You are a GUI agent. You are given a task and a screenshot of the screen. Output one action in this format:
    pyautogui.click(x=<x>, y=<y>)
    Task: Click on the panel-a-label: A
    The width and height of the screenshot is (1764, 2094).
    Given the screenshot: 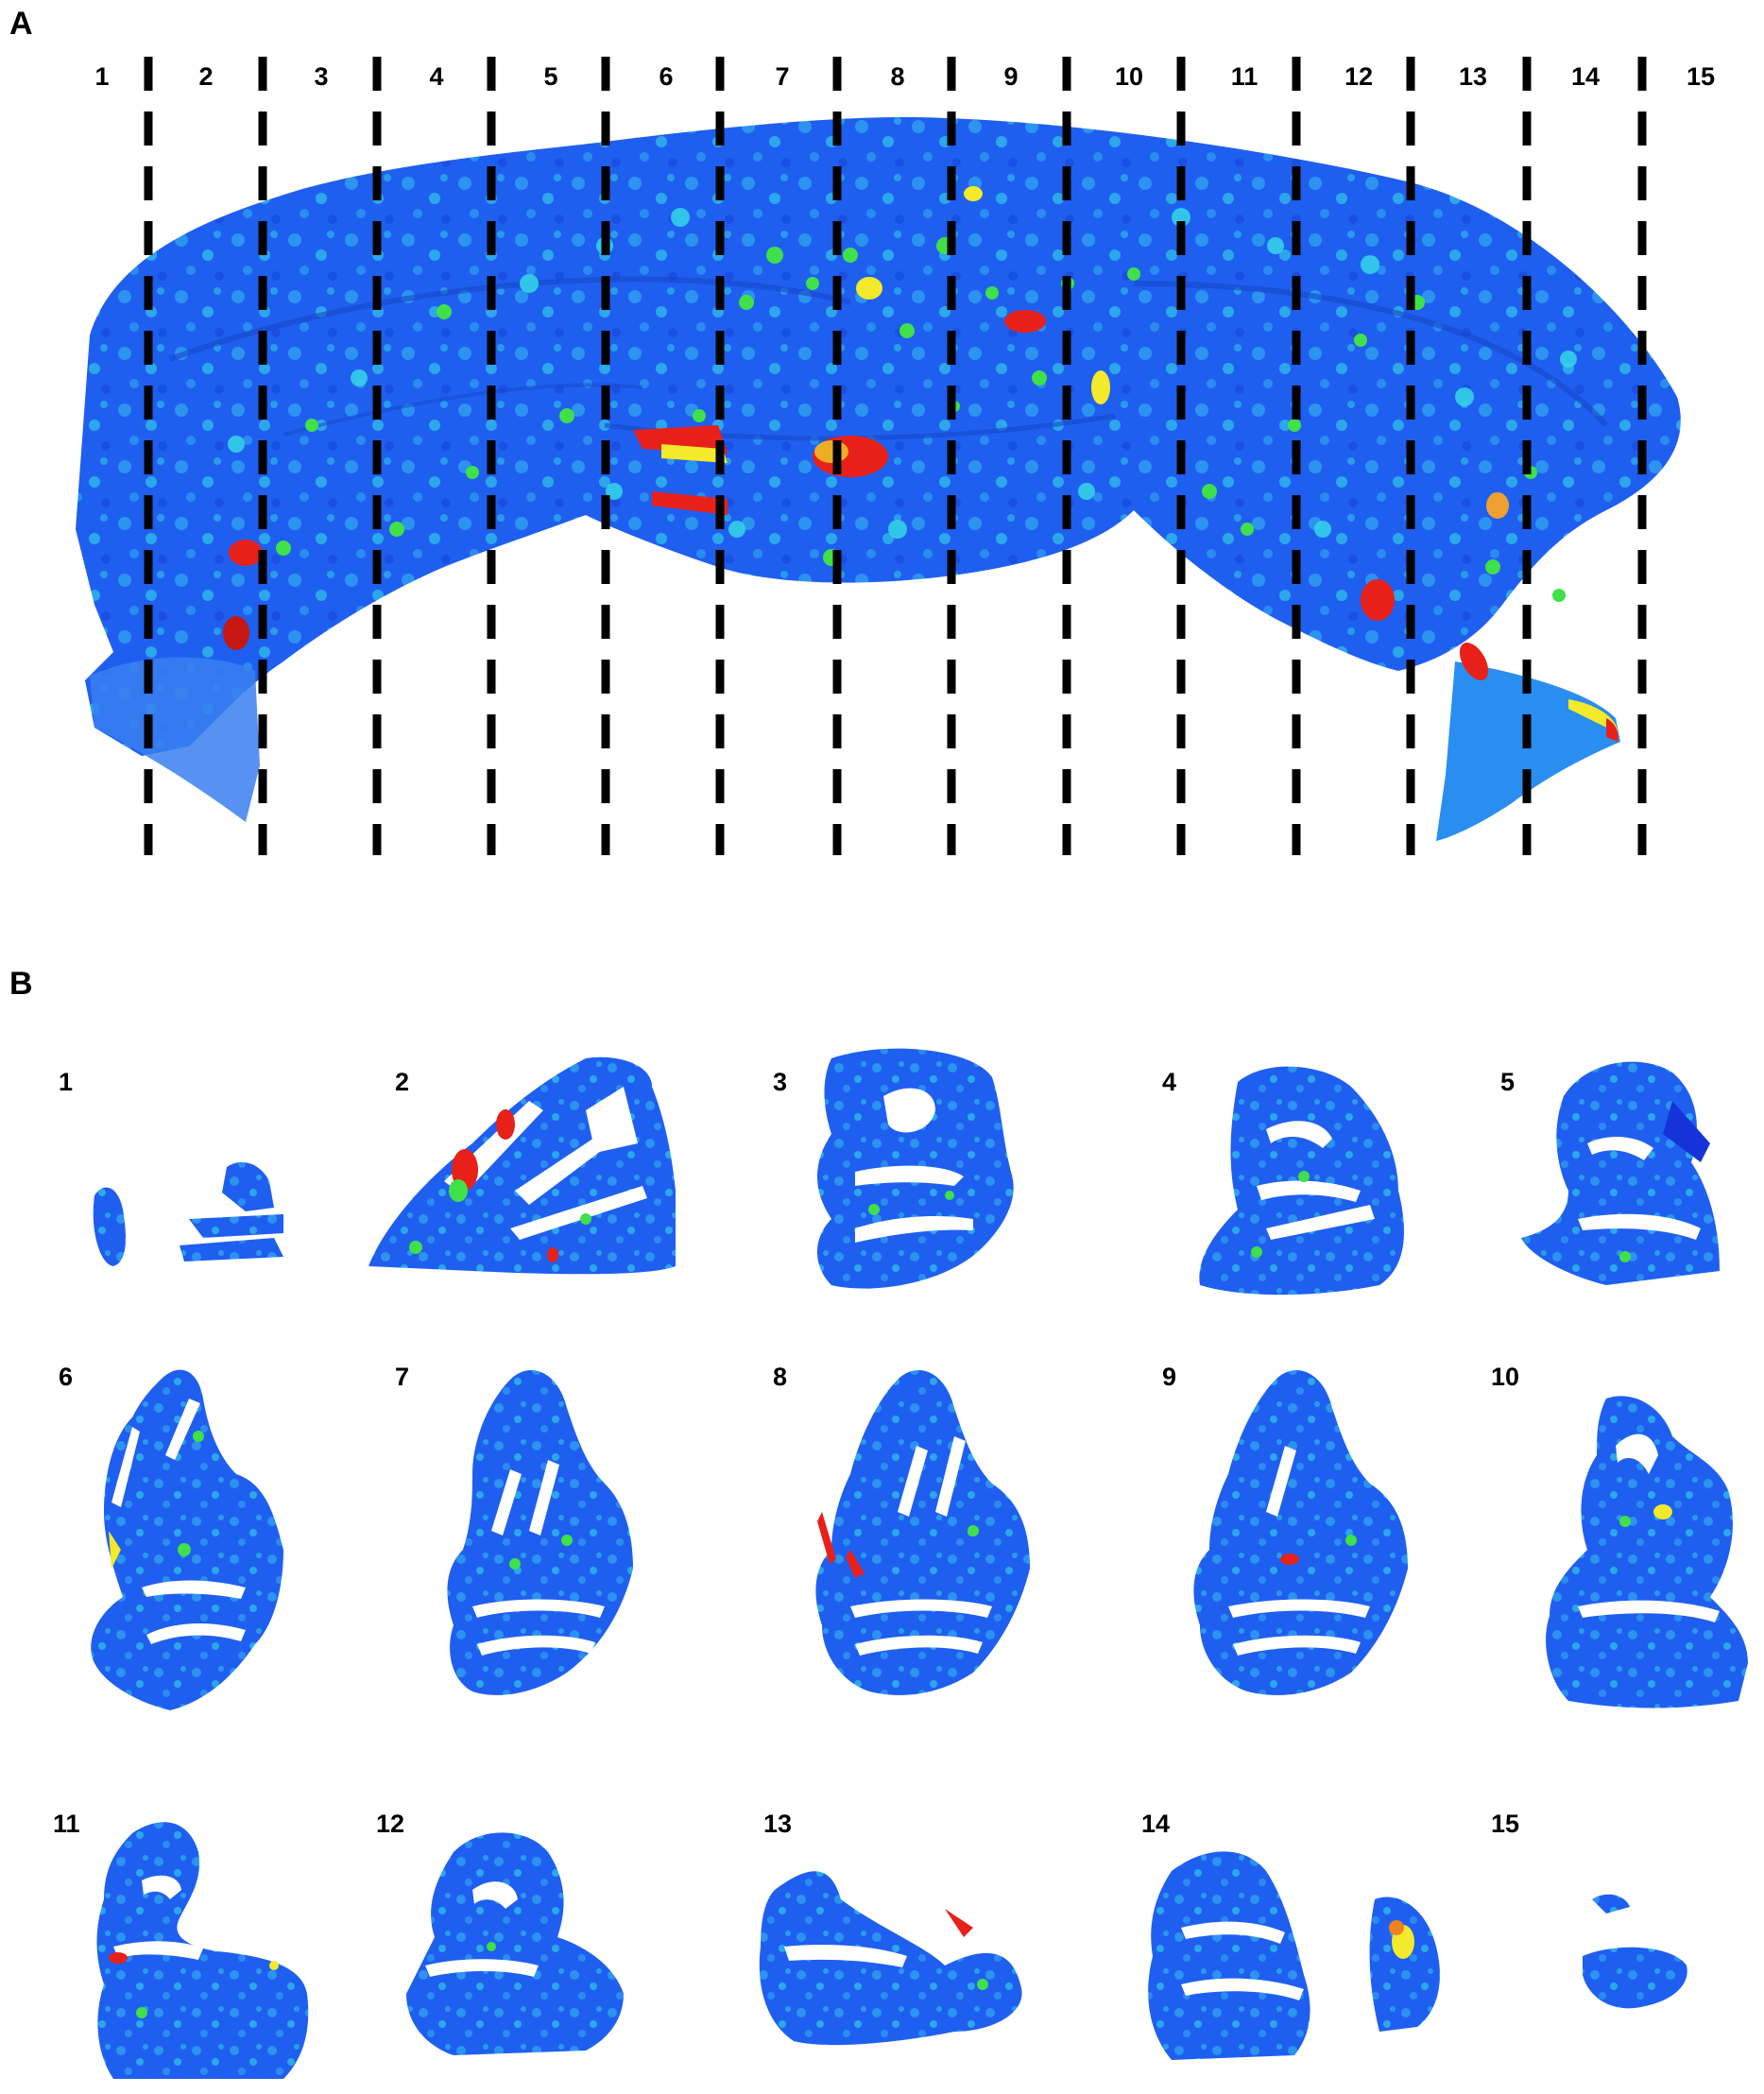 What is the action you would take?
    pyautogui.click(x=21, y=24)
    